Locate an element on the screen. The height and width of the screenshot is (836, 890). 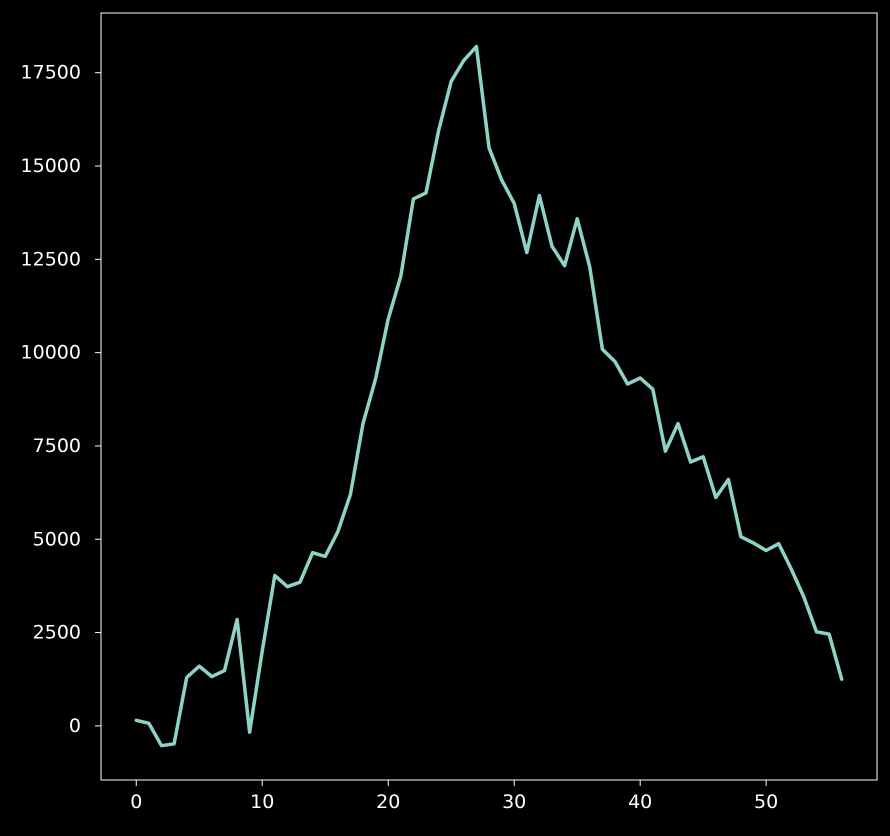
x-tick-label: 40 is located at coordinates (640, 802).